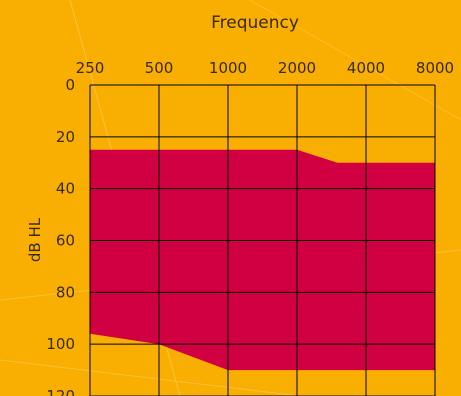 This screenshot has height=396, width=461. I want to click on y-tick-40: 40, so click(65, 189).